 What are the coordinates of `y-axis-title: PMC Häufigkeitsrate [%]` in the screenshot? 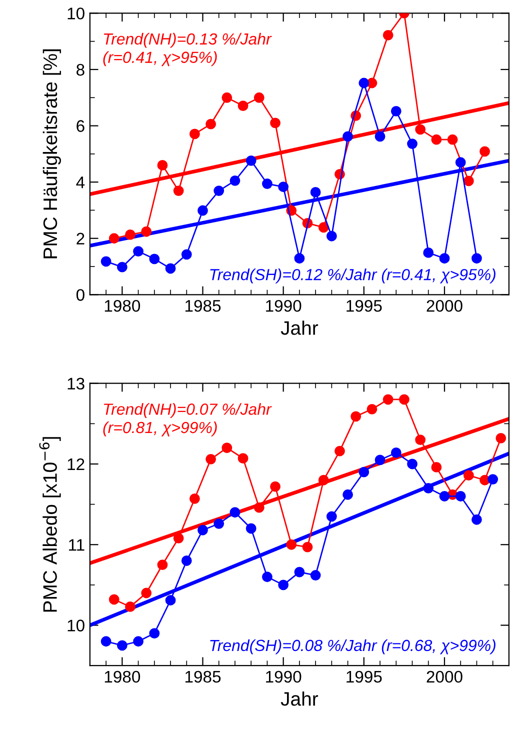 It's located at (51, 153).